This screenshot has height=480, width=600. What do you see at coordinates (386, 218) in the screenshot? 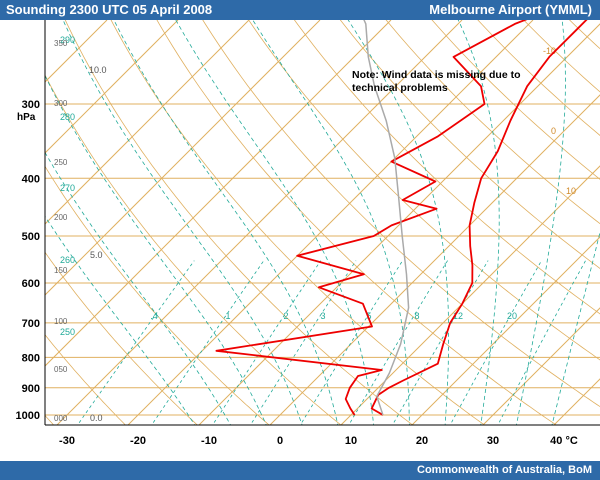
I see `parcel-path-line` at bounding box center [386, 218].